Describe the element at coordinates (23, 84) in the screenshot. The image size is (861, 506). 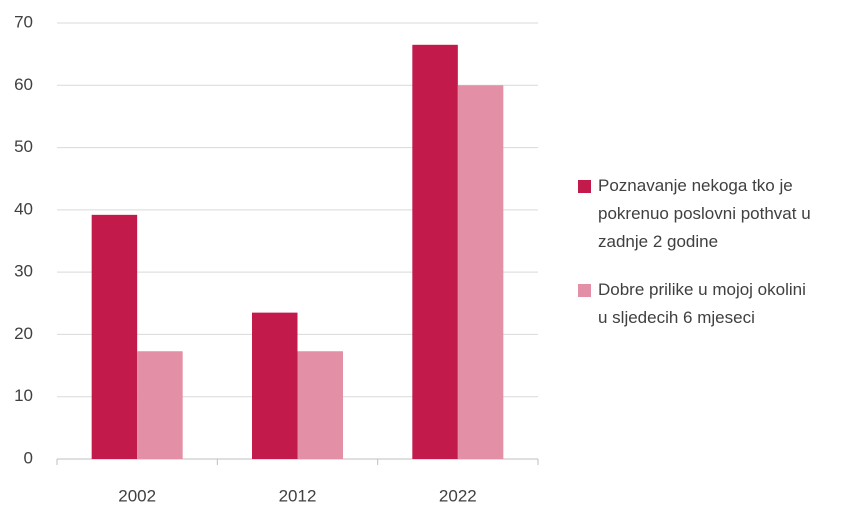
I see `y-tick-label: 60` at that location.